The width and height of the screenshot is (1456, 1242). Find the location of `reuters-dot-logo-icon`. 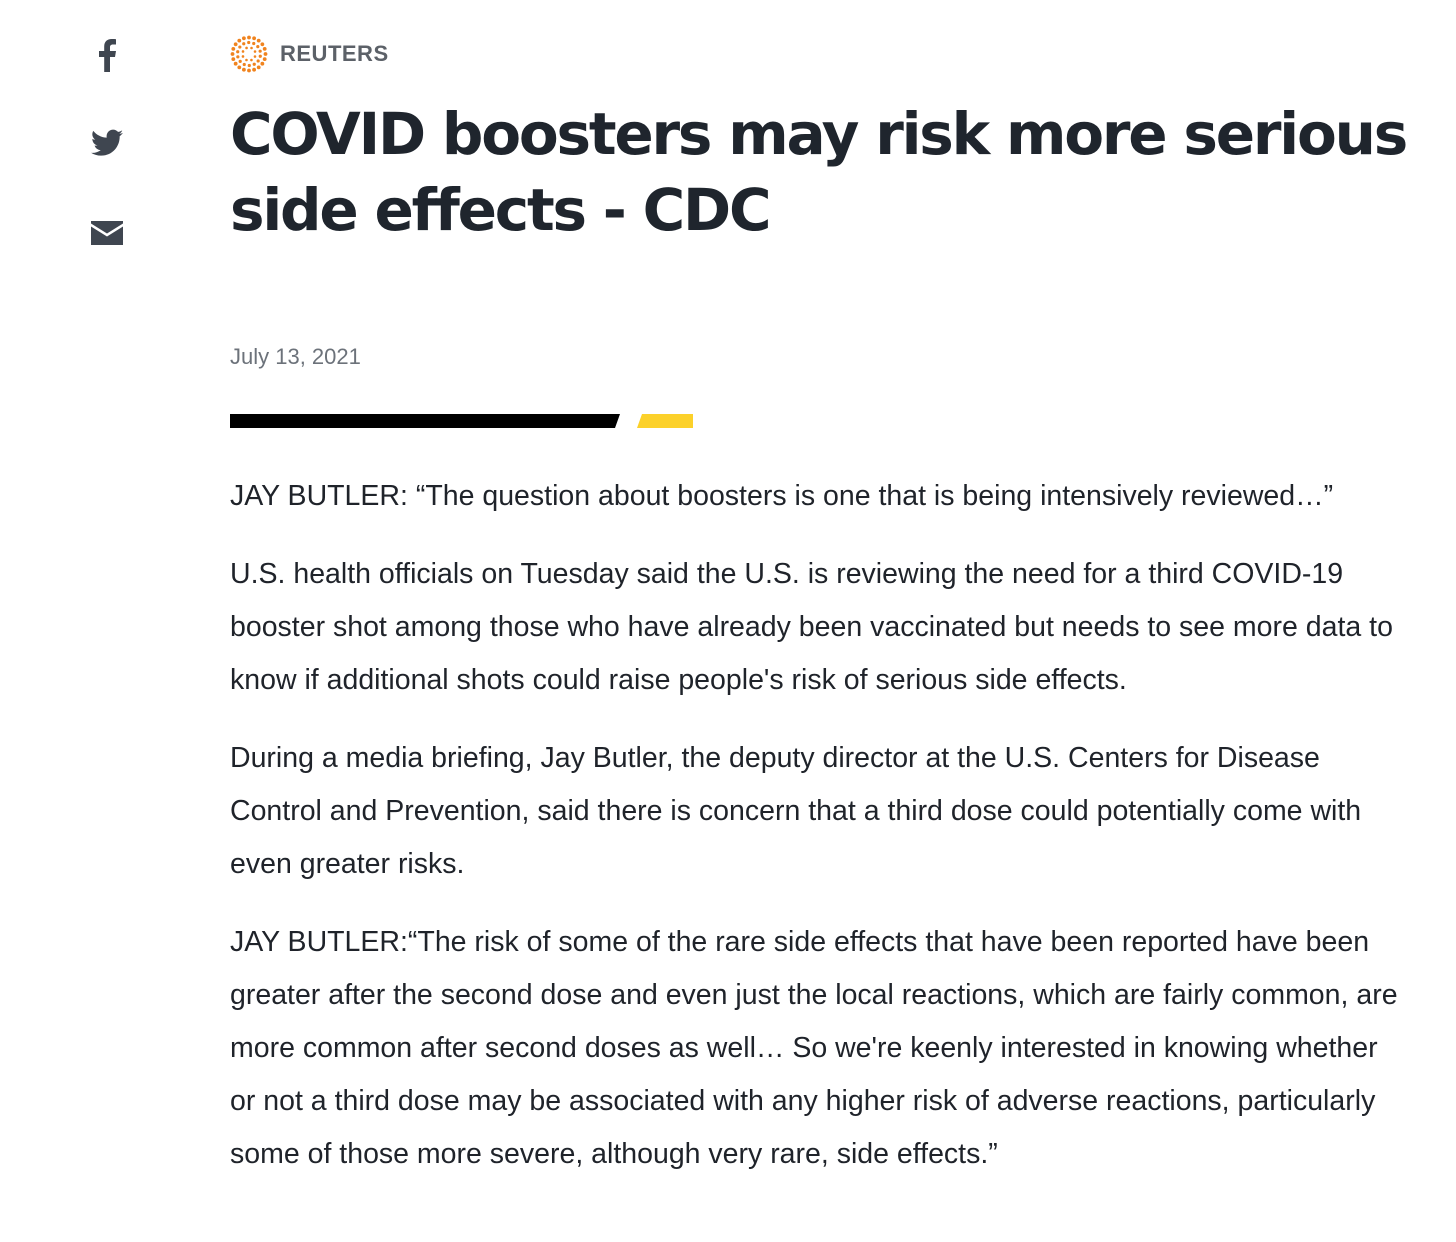

reuters-dot-logo-icon is located at coordinates (249, 54).